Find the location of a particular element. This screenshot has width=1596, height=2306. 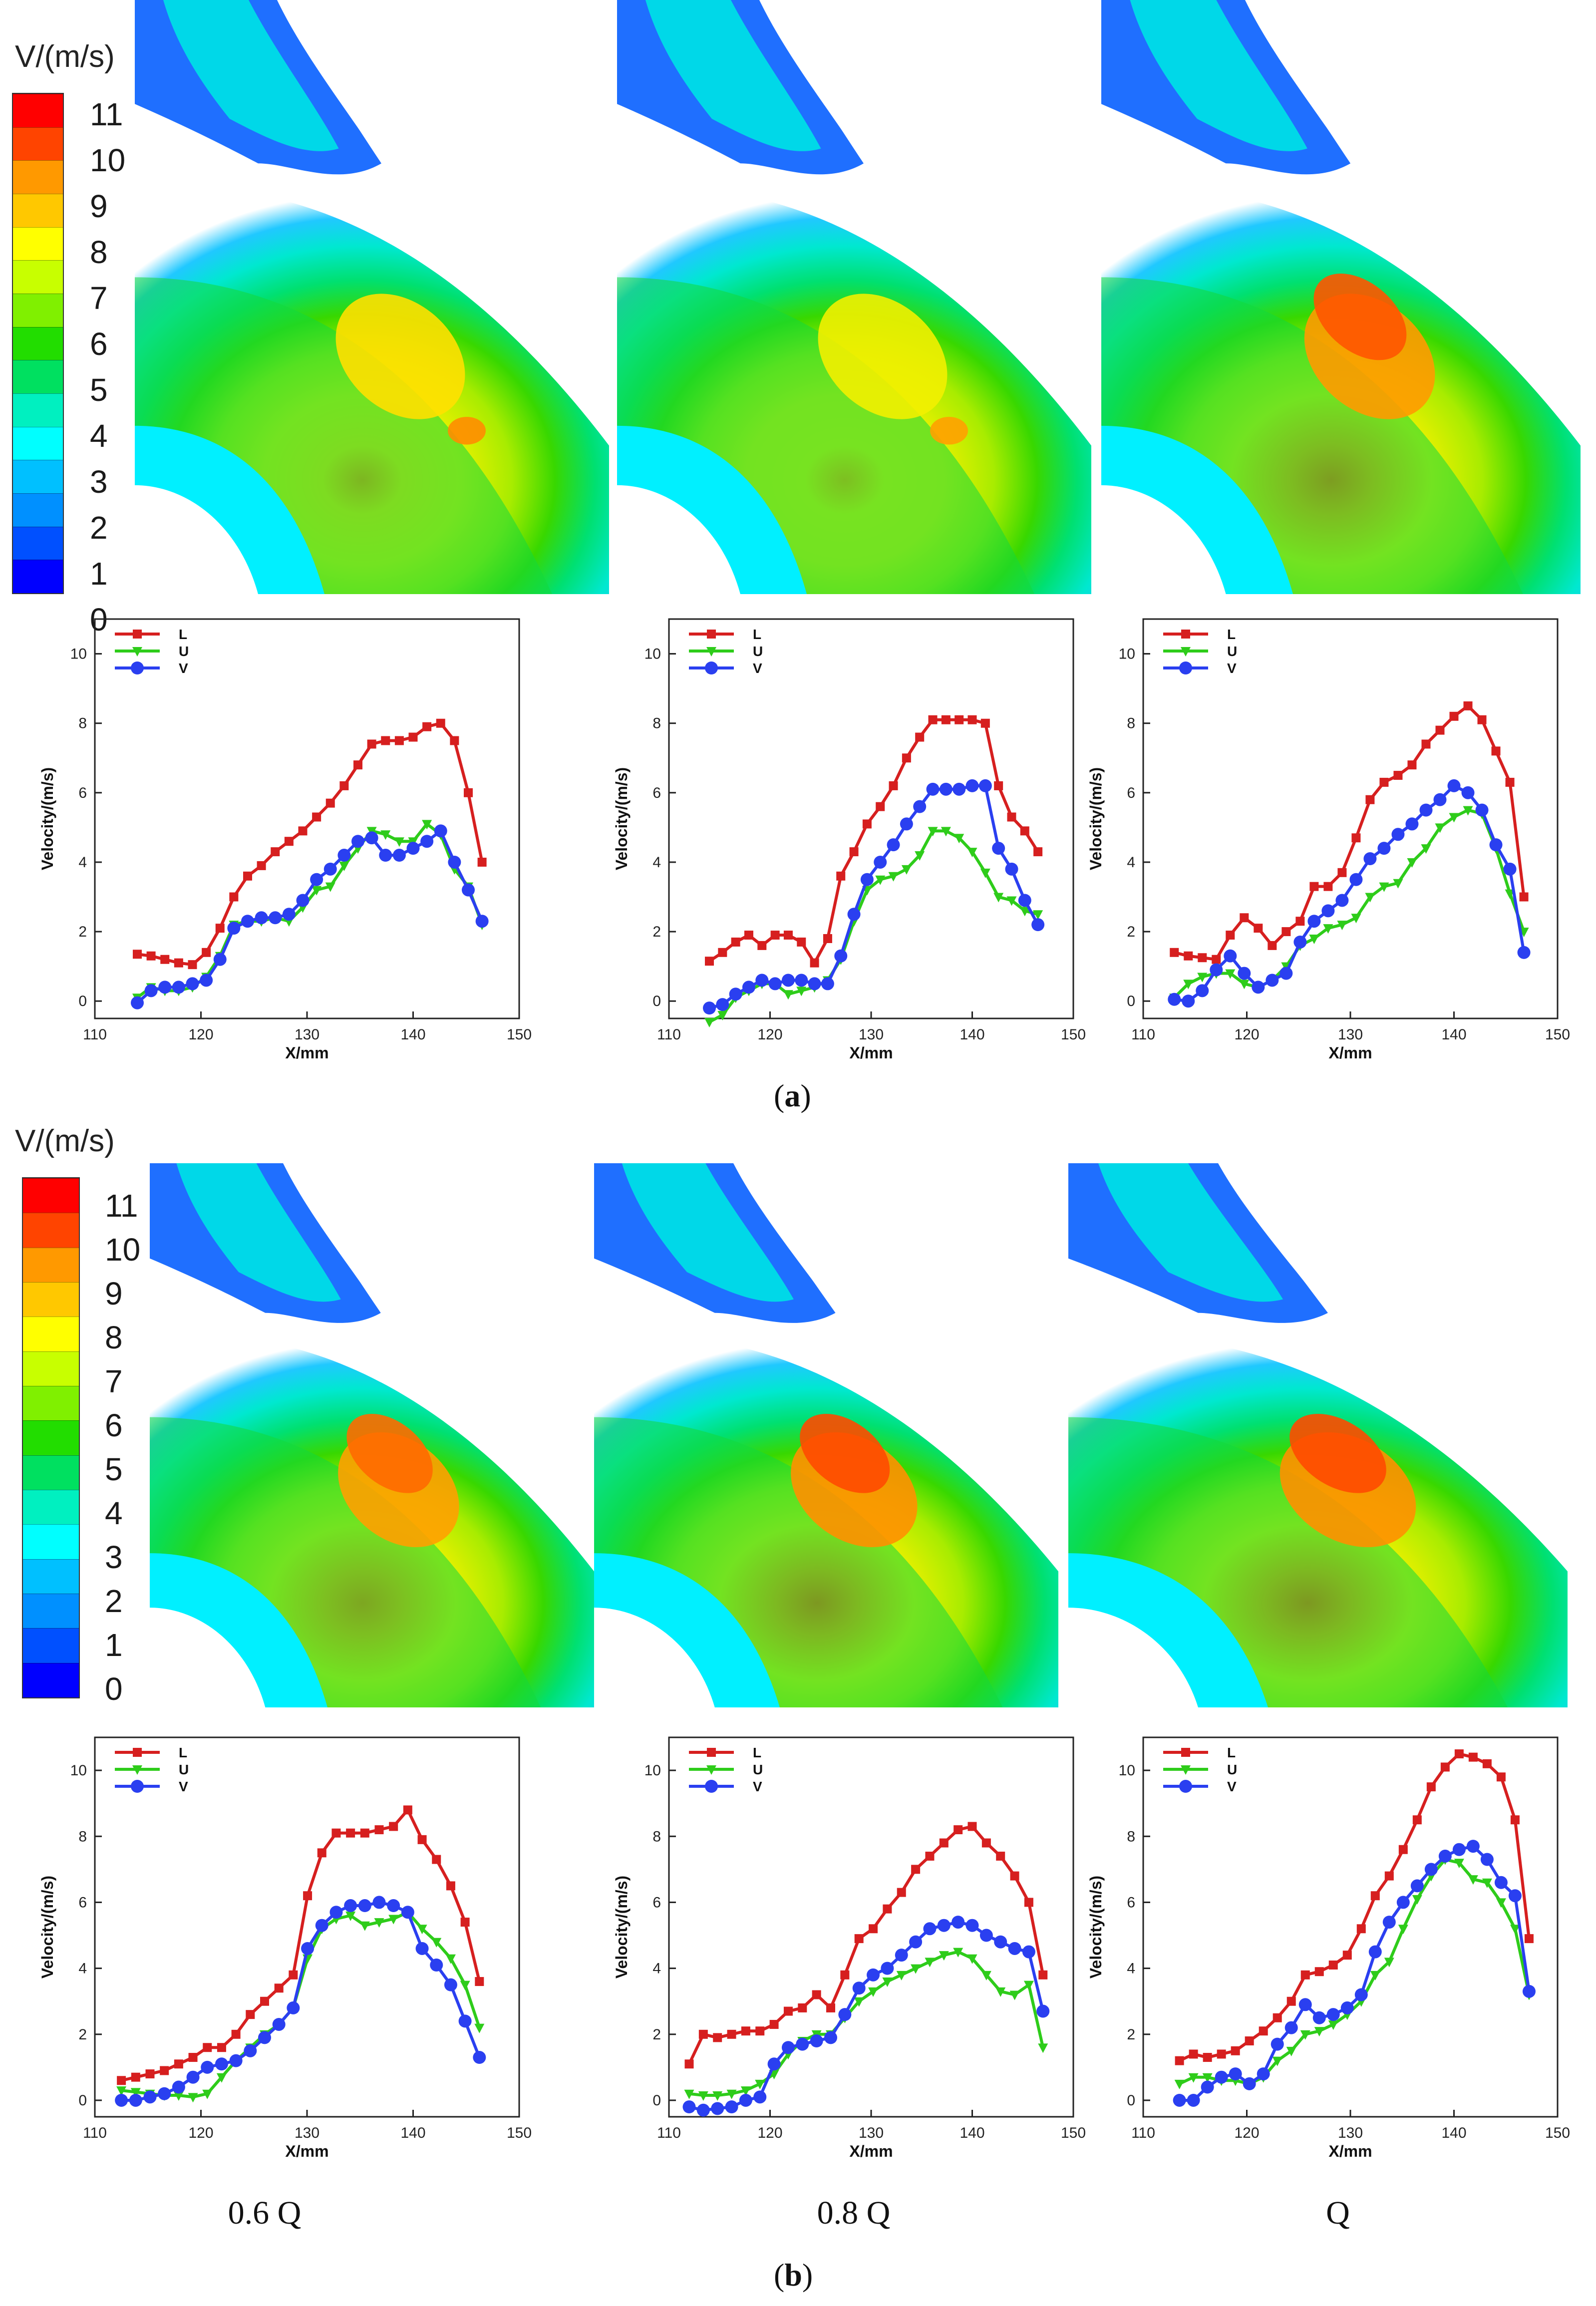

x-tick-label: 150 is located at coordinates (1558, 2133).